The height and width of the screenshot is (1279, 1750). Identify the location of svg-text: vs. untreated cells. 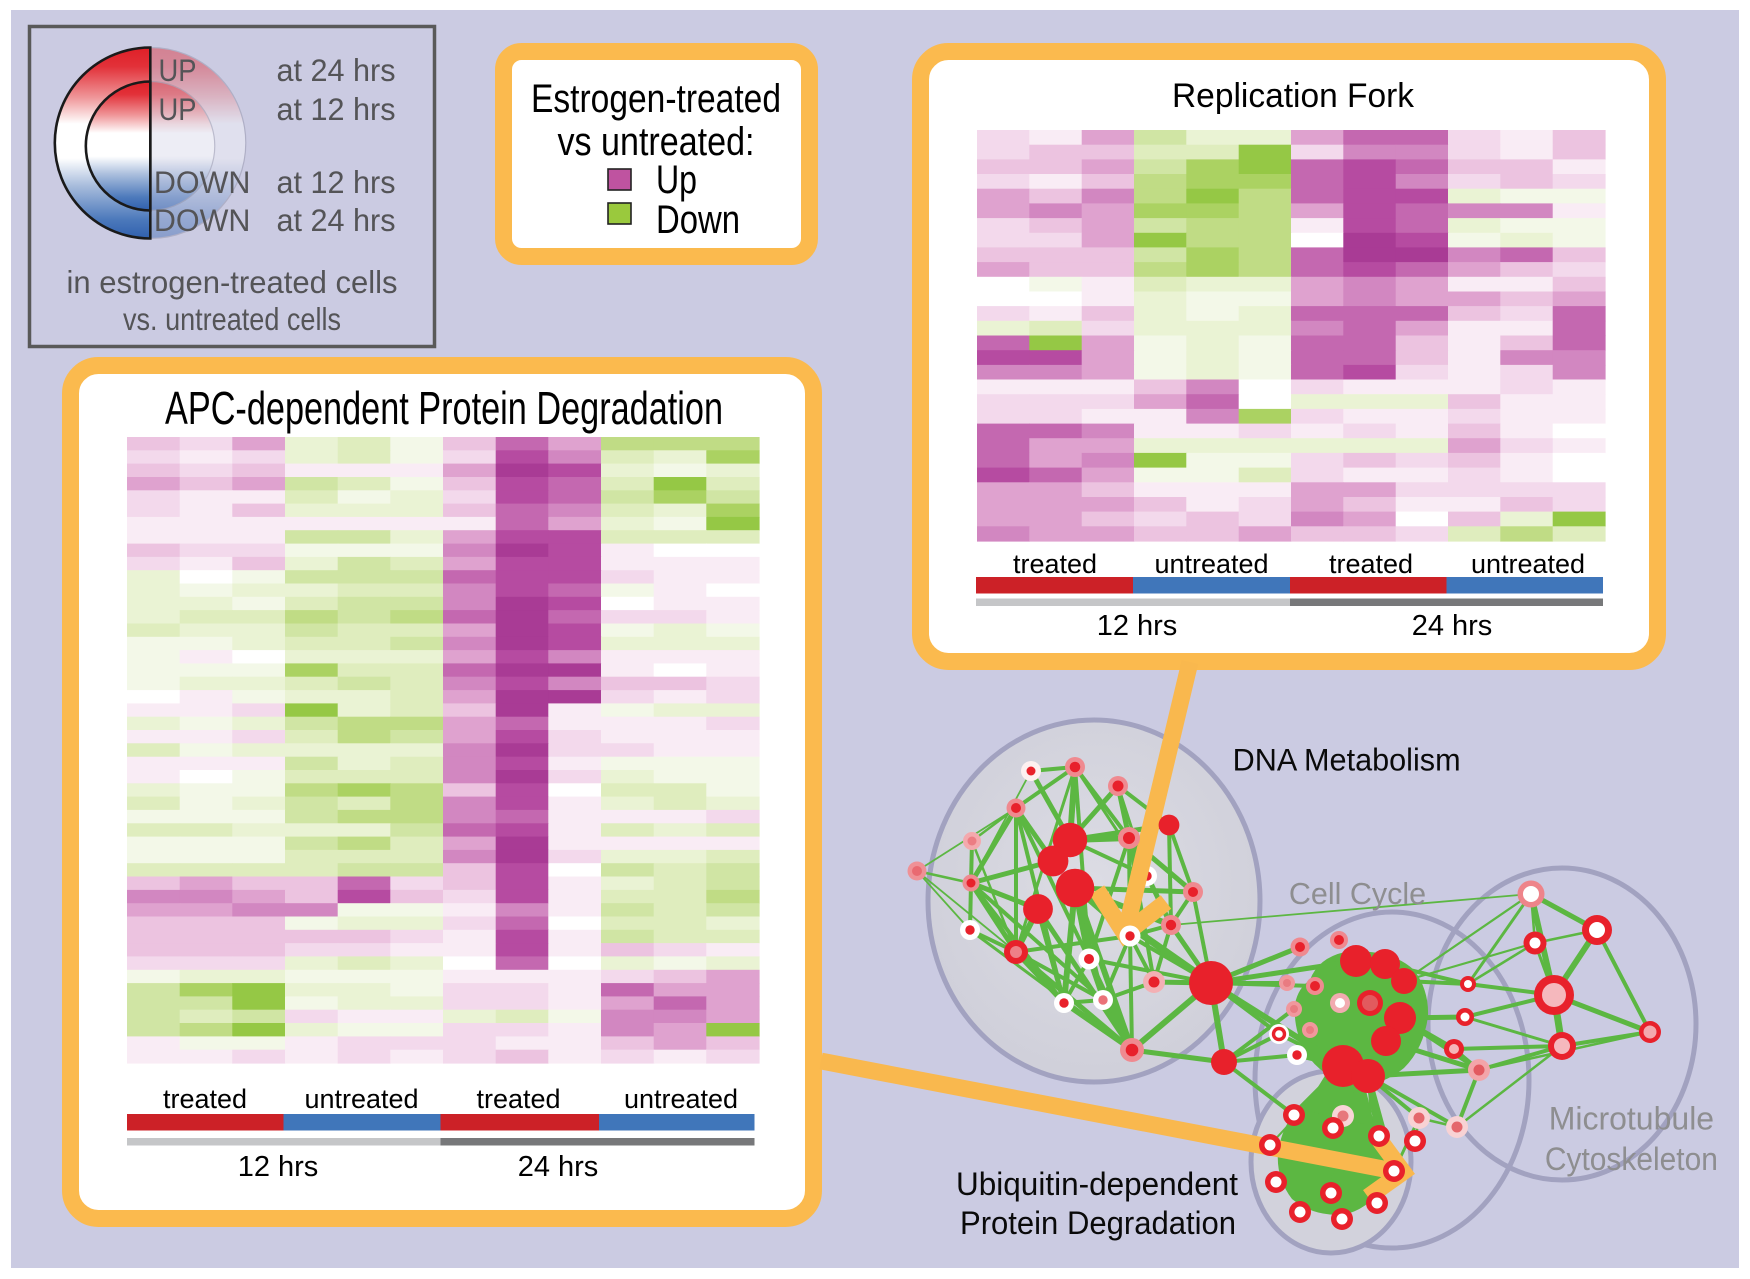
(232, 319).